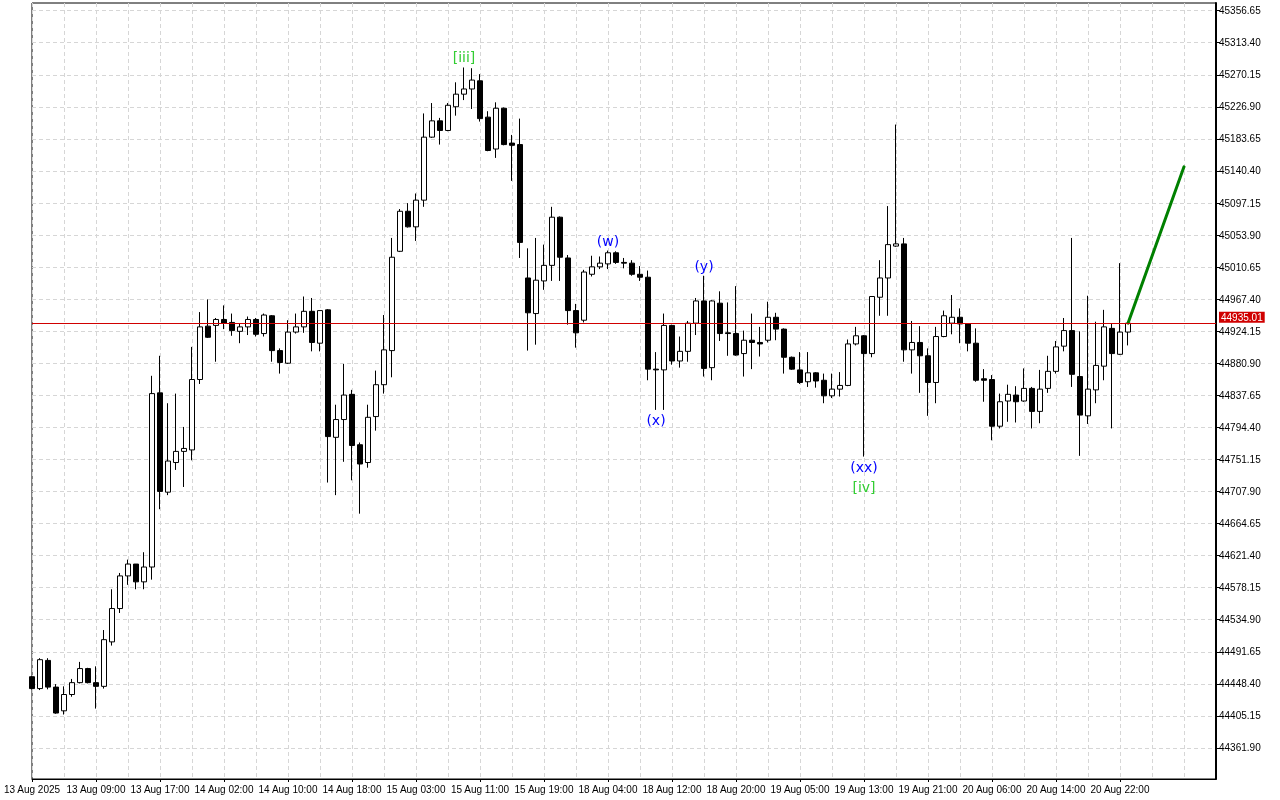 This screenshot has width=1280, height=800. What do you see at coordinates (1240, 171) in the screenshot?
I see `y-tick-label: 45140.40` at bounding box center [1240, 171].